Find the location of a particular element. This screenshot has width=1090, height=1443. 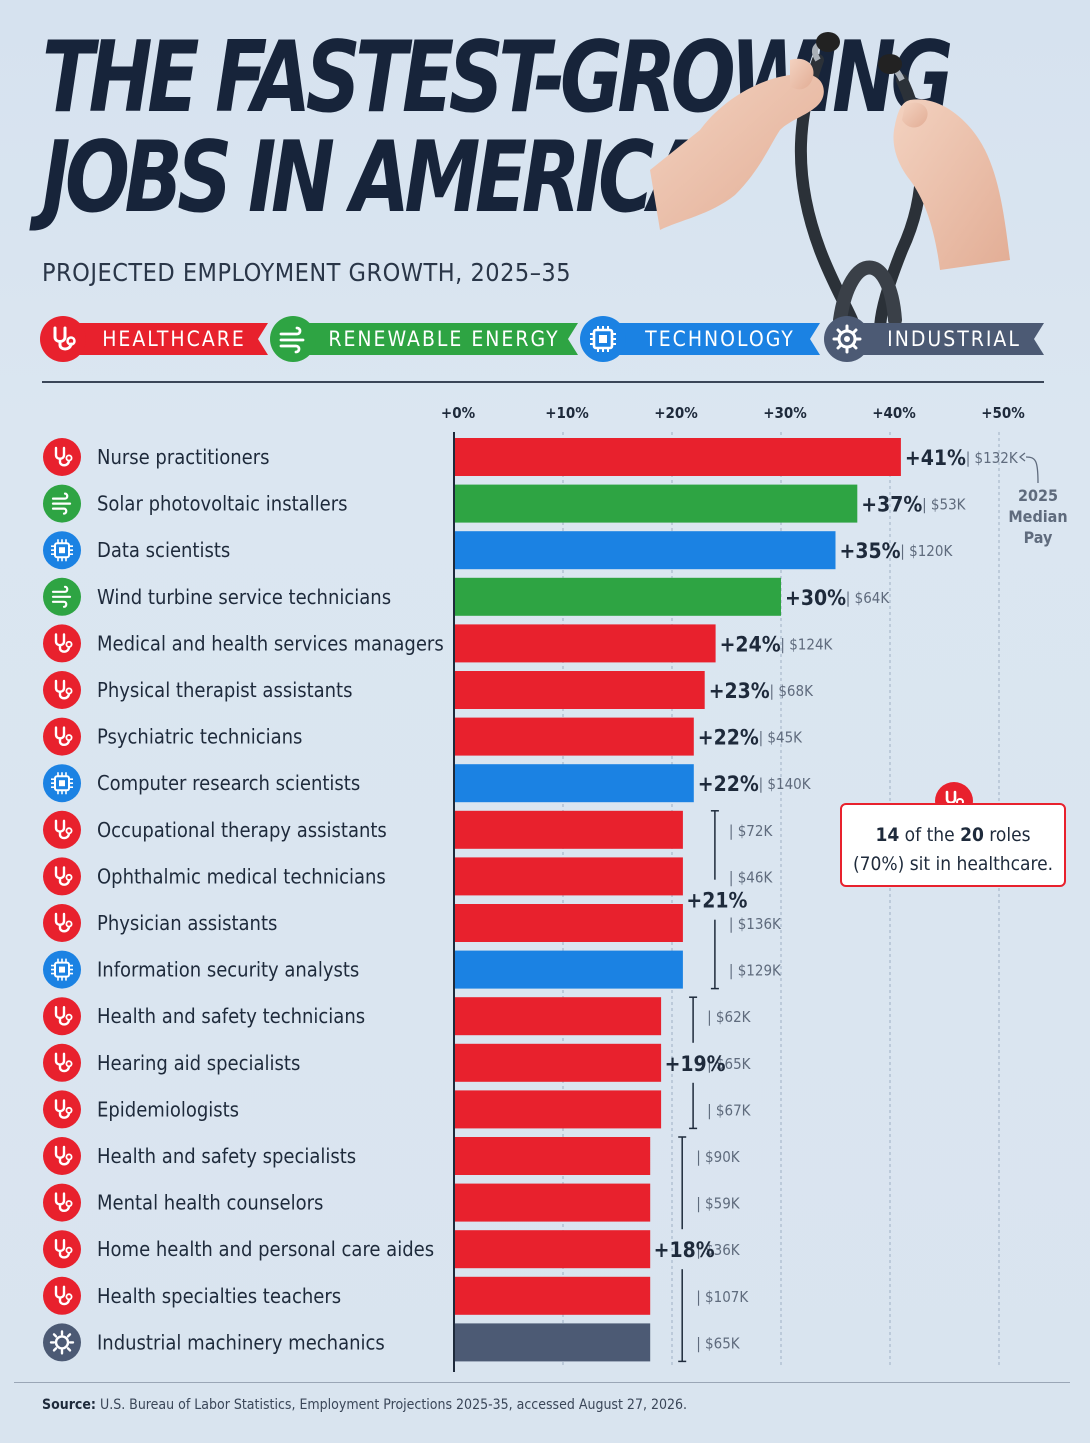

pay-label: | $65K is located at coordinates (718, 1343).